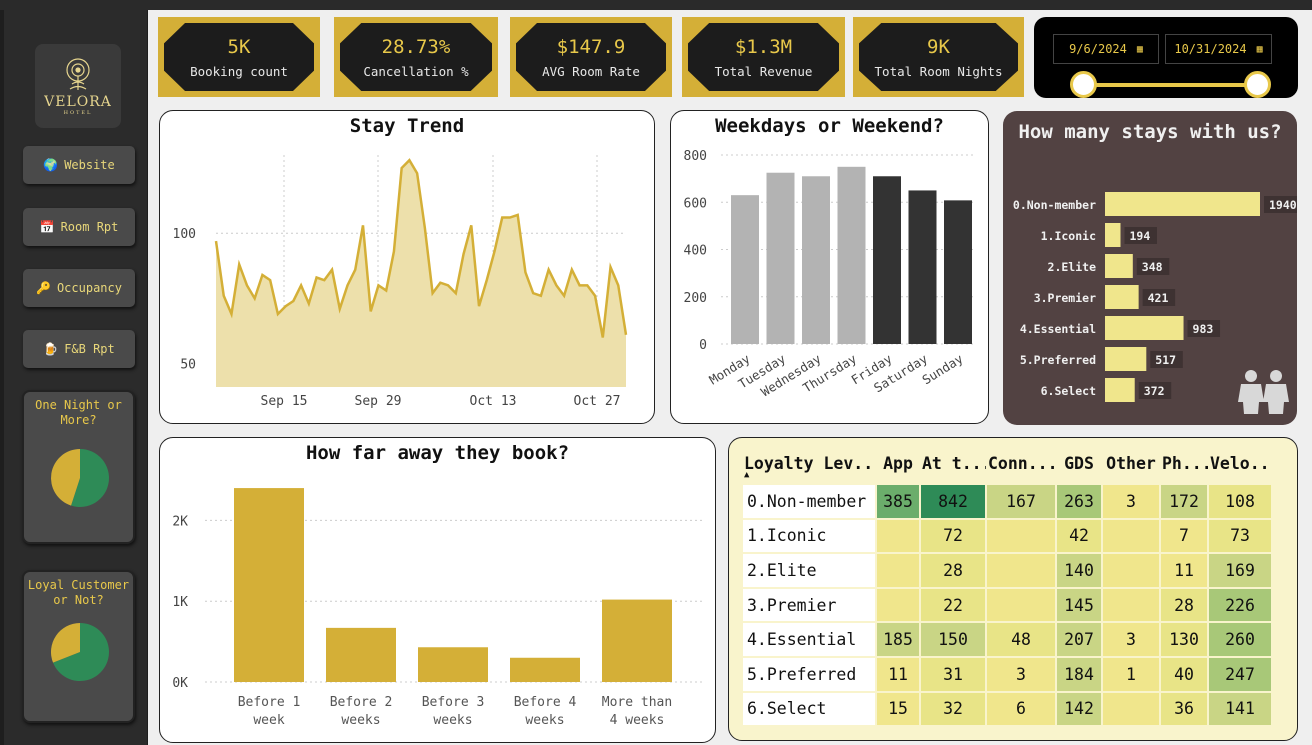  Describe the element at coordinates (695, 251) in the screenshot. I see `y-tick-label: 400` at that location.